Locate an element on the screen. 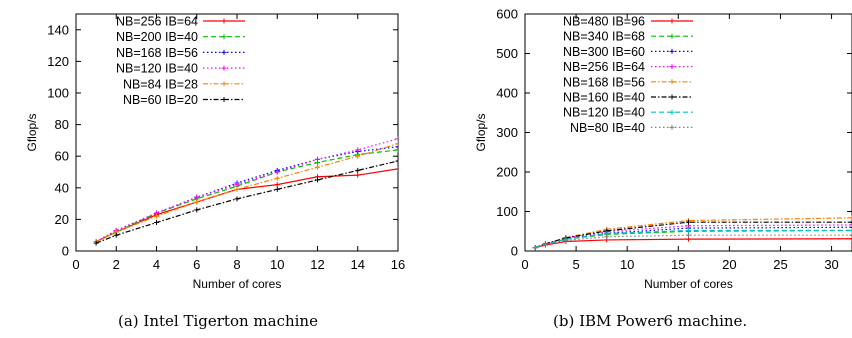  legend-label: NB=80 IB=40 is located at coordinates (607, 128).